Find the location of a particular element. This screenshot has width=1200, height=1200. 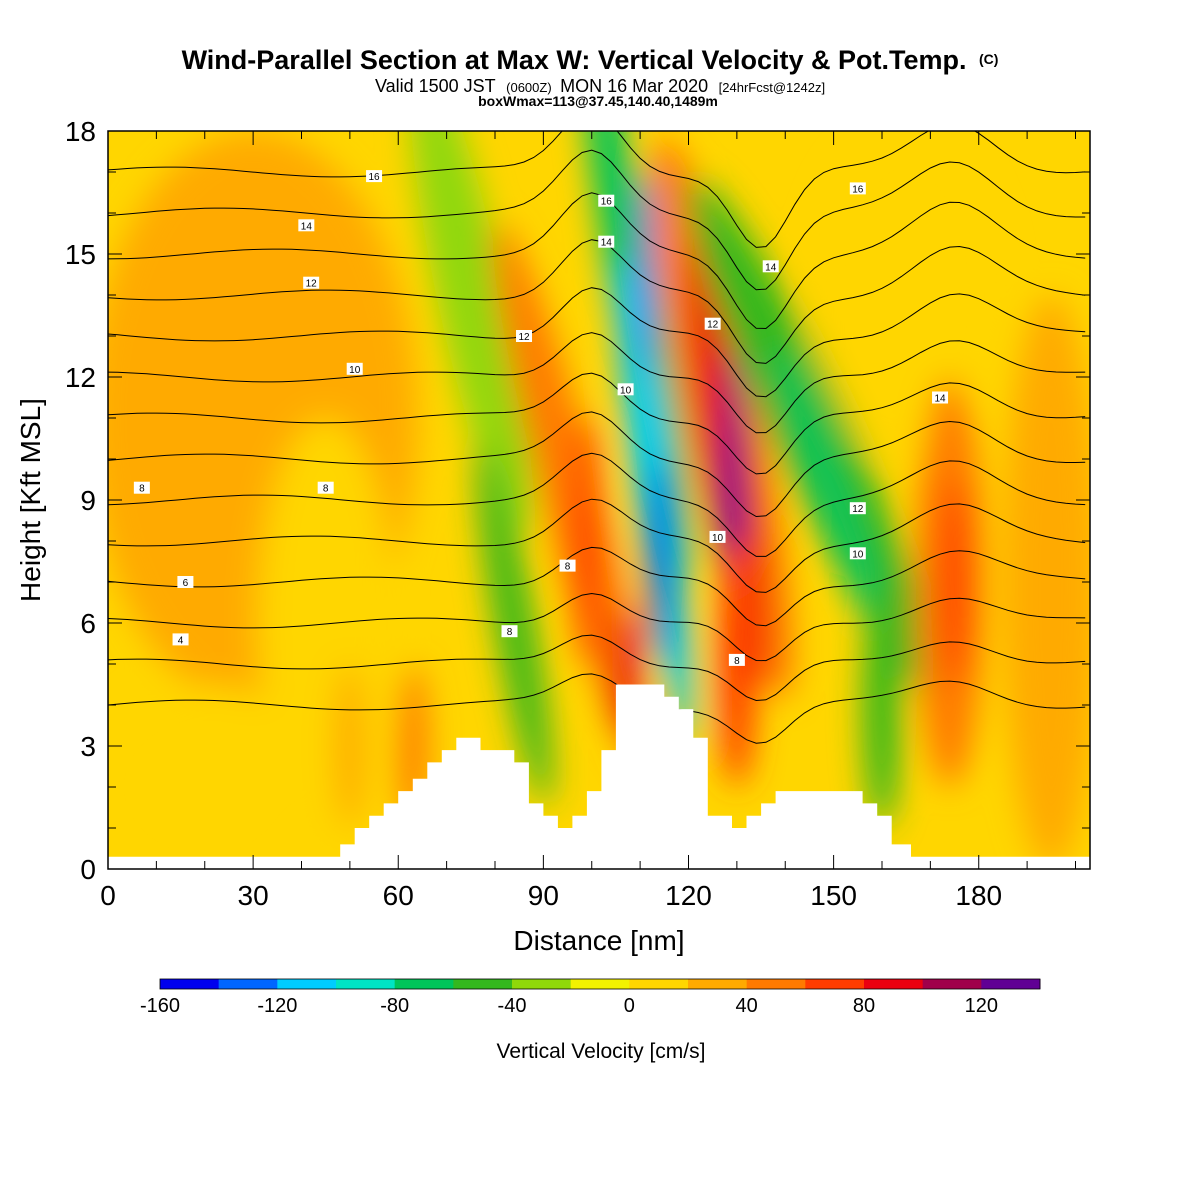

valid-prefix: Valid 1500 JST is located at coordinates (435, 86).